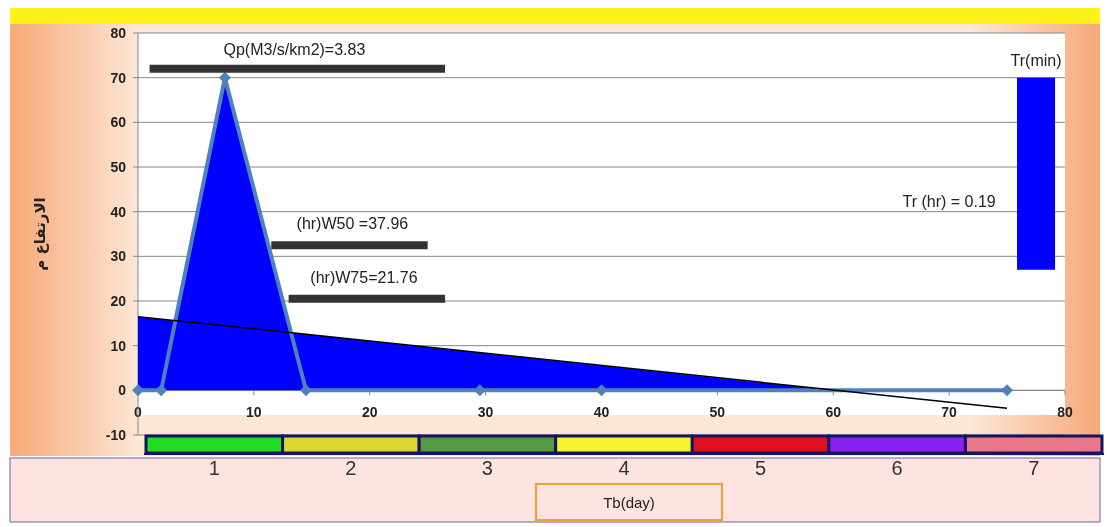 This screenshot has height=527, width=1107. Describe the element at coordinates (118, 256) in the screenshot. I see `y-tick-label: 30` at that location.